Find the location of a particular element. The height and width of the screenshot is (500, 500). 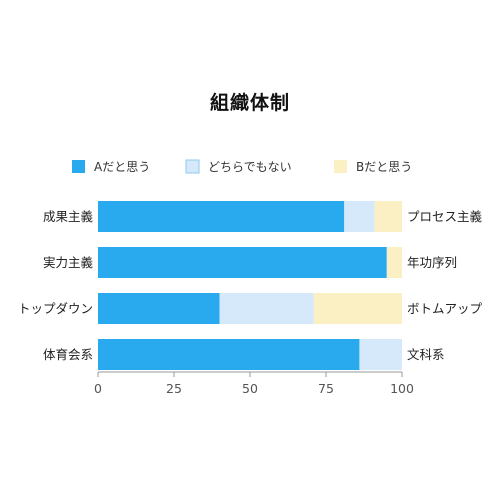

category-label-left-3: トップダウン is located at coordinates (55, 308).